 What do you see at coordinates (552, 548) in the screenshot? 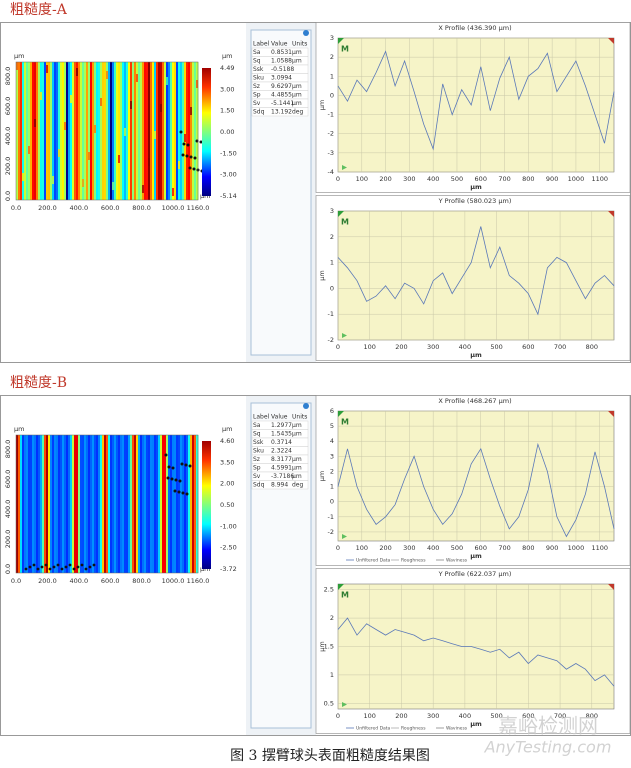
I see `x-tick-label: 900` at bounding box center [552, 548].